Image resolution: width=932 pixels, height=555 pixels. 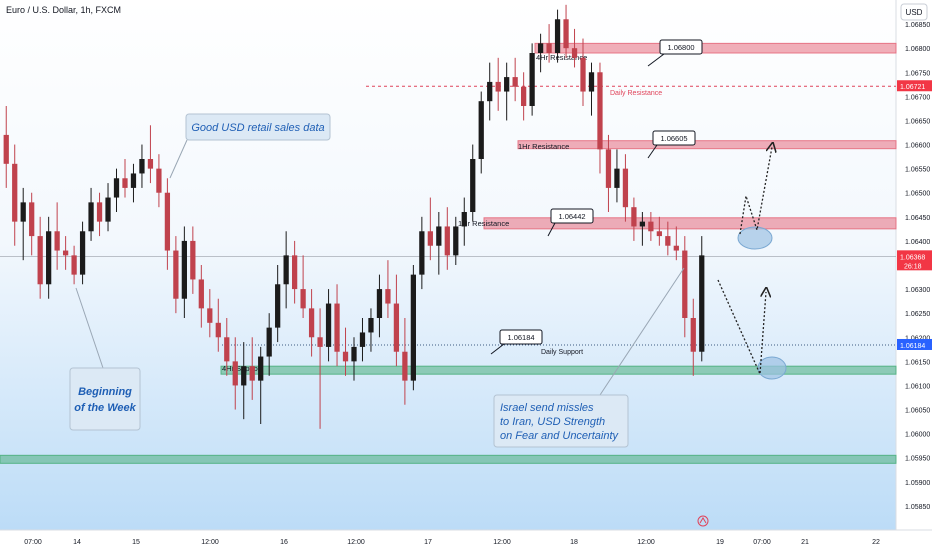 I want to click on retail-sales-callout: Good USD retail sales data, so click(x=250, y=146).